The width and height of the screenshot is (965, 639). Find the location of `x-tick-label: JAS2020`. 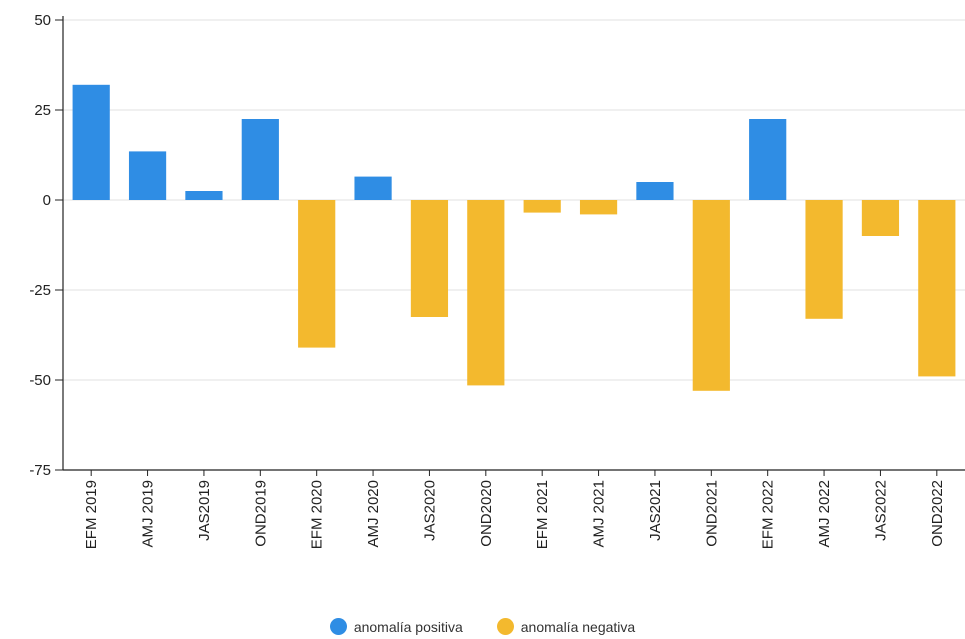

x-tick-label: JAS2020 is located at coordinates (429, 510).